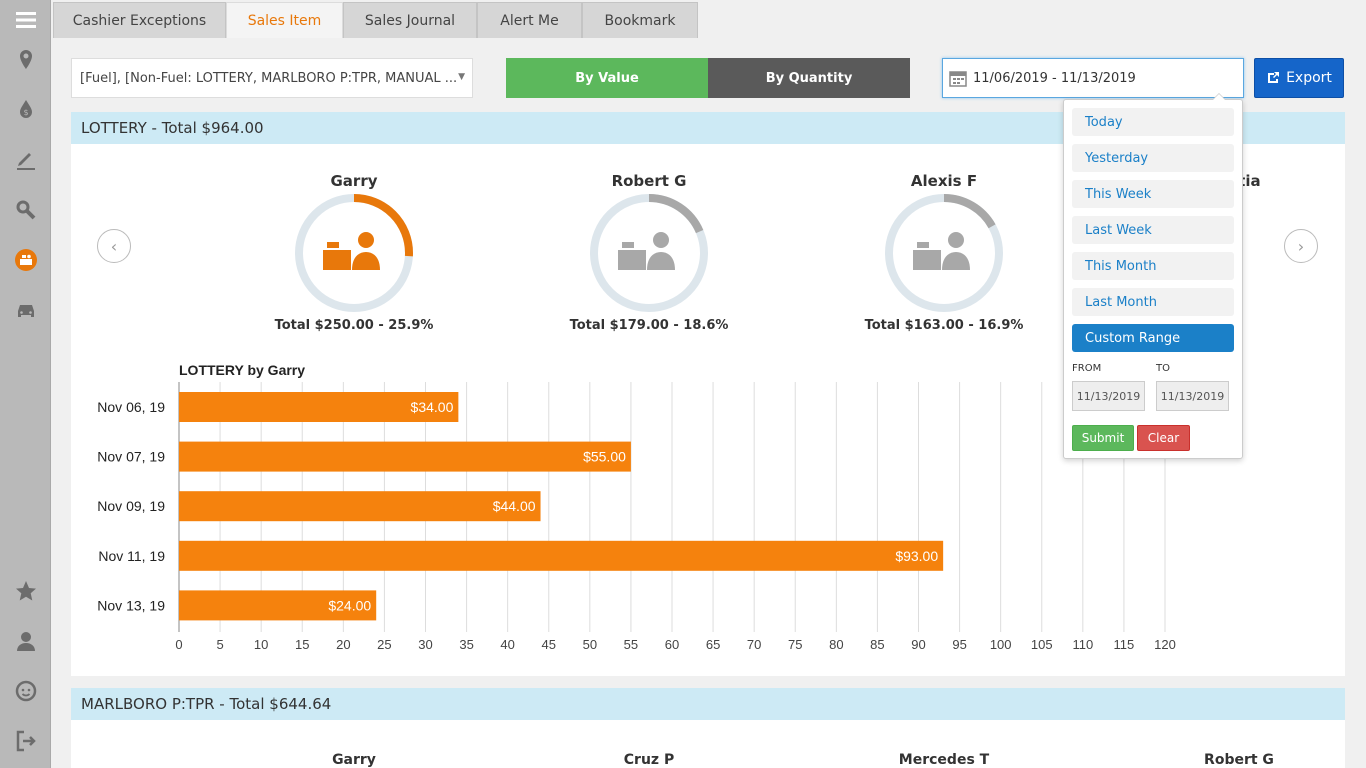  I want to click on x-tick-label: 20, so click(343, 644).